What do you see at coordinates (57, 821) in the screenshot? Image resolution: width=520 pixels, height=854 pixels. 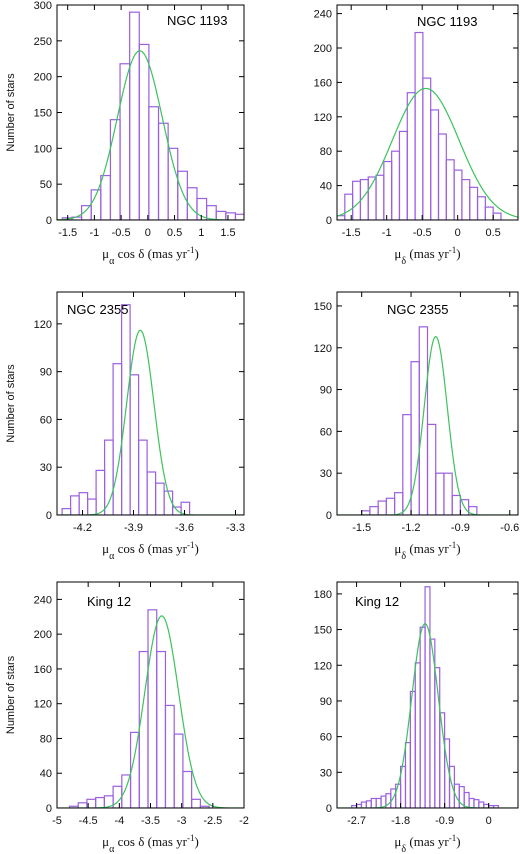 I see `x-tick-label: -5` at bounding box center [57, 821].